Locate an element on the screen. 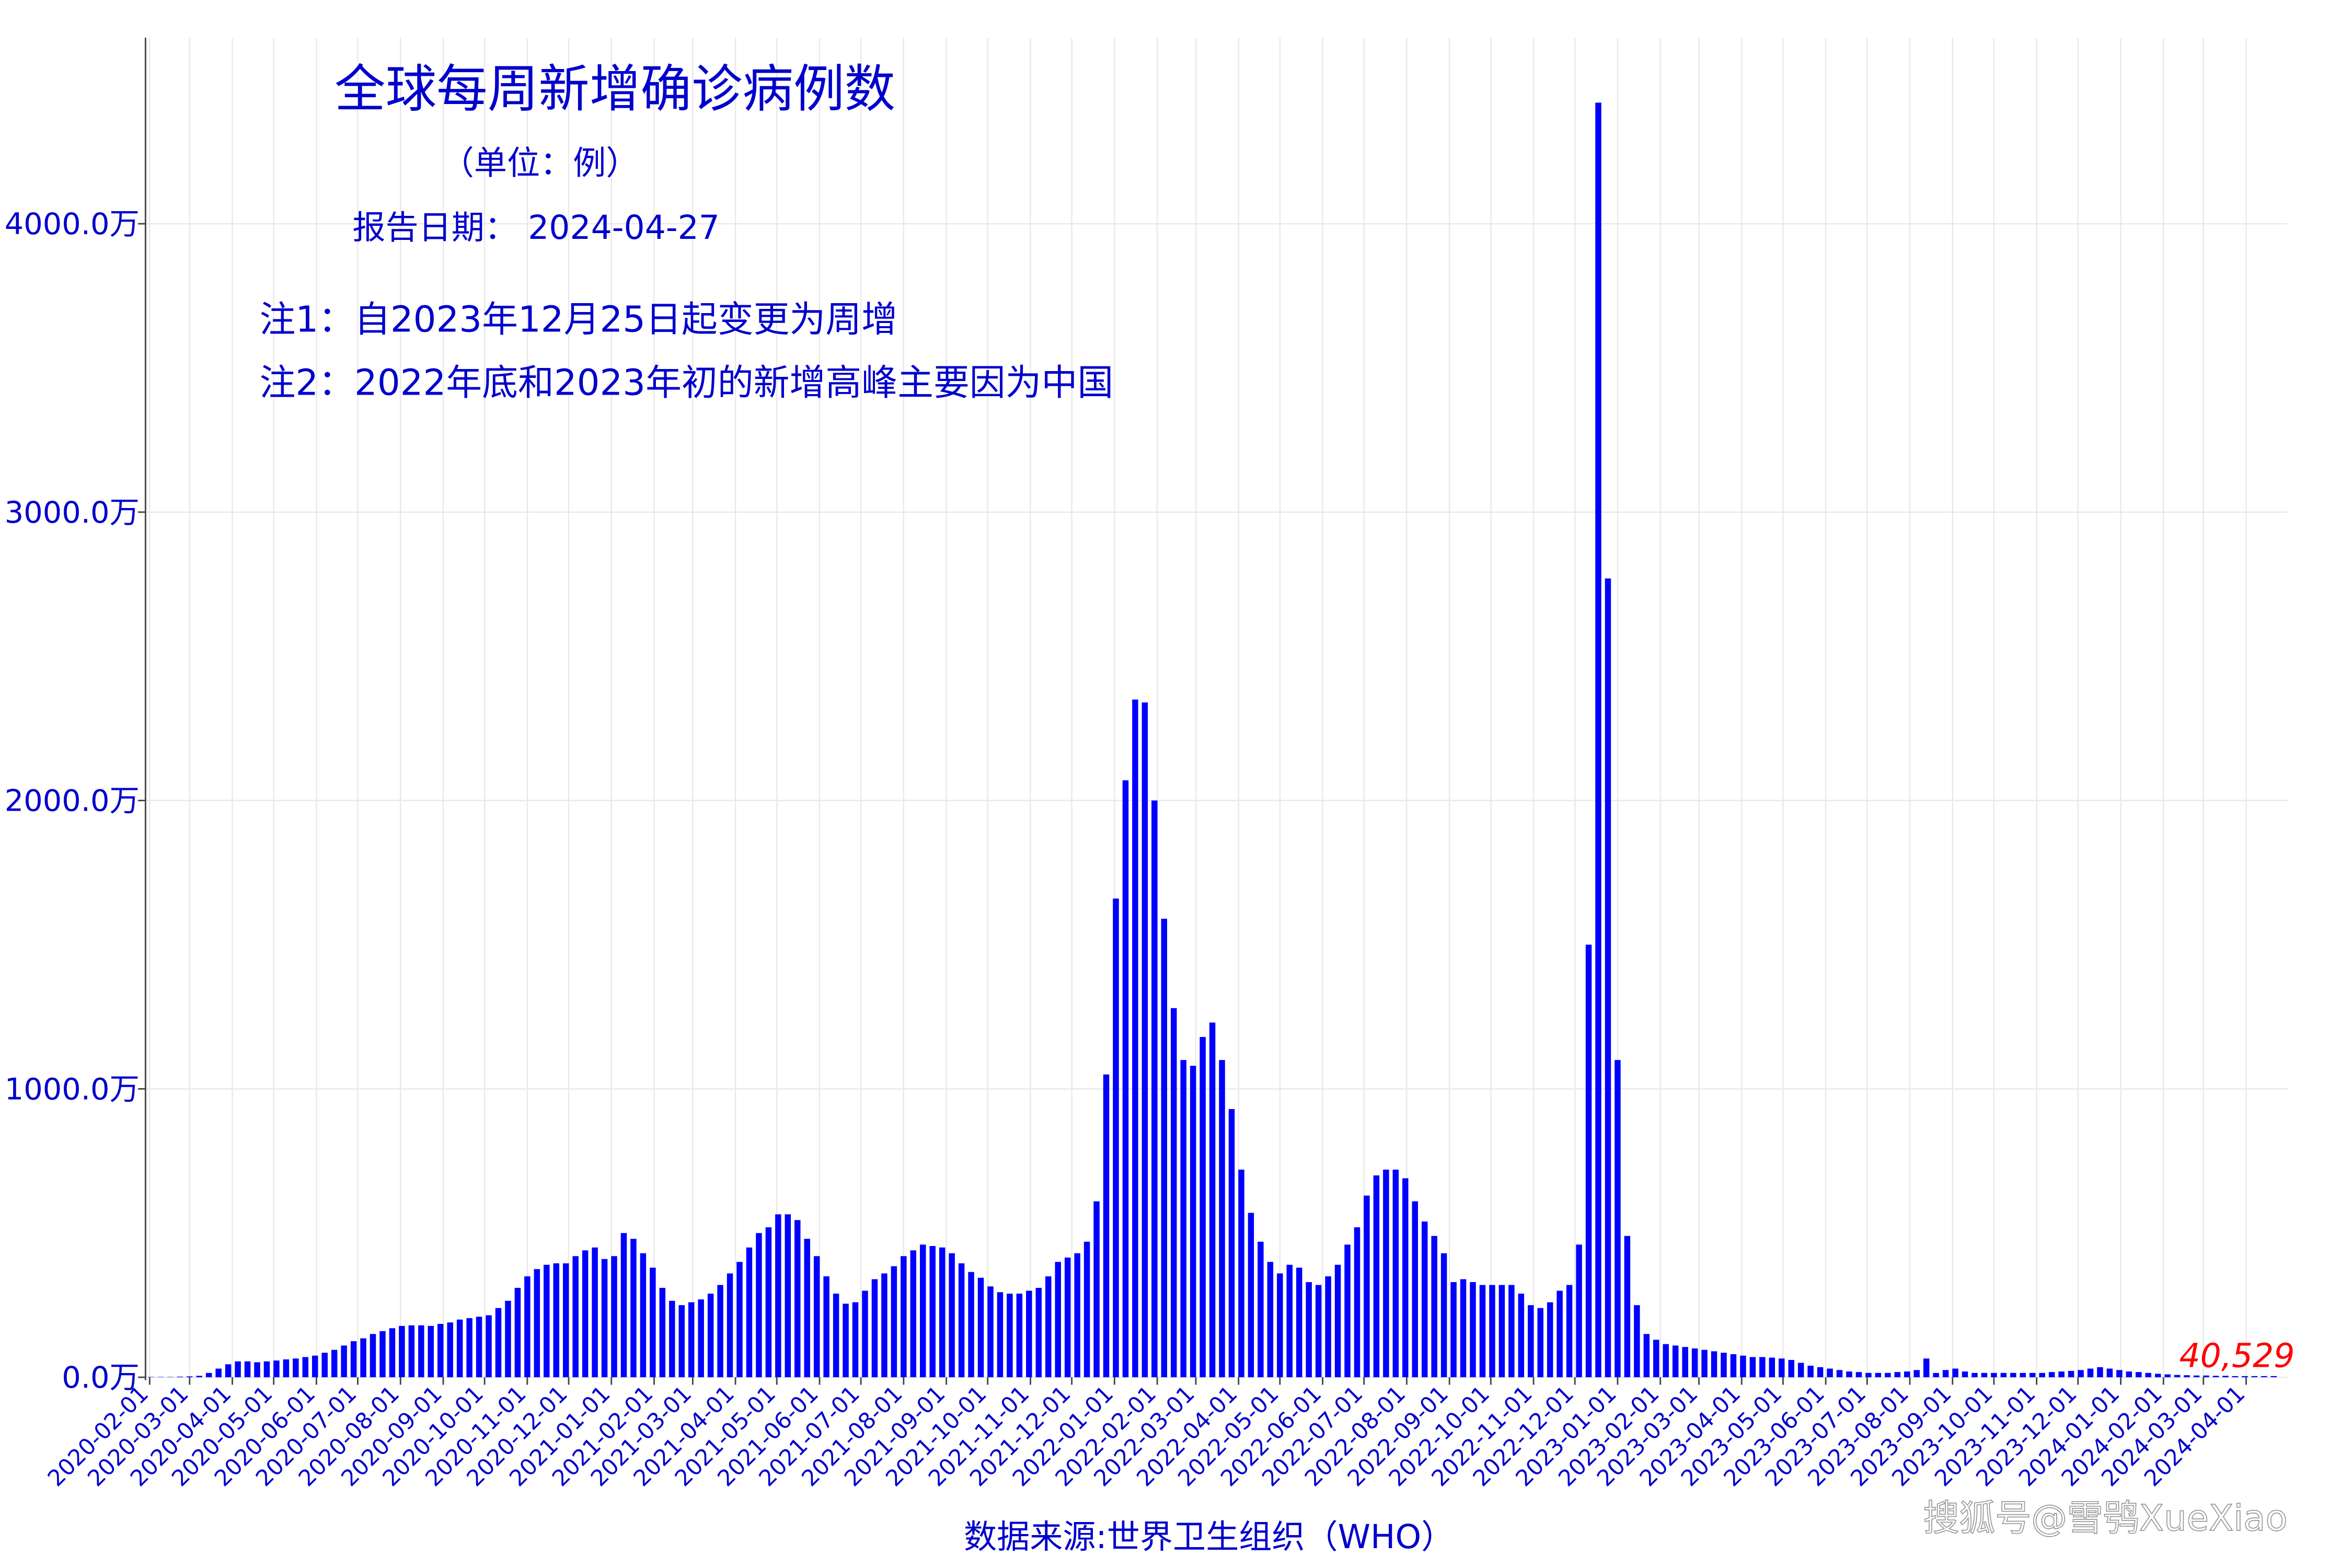  chart-subtitle: （单位：例） is located at coordinates (540, 162).